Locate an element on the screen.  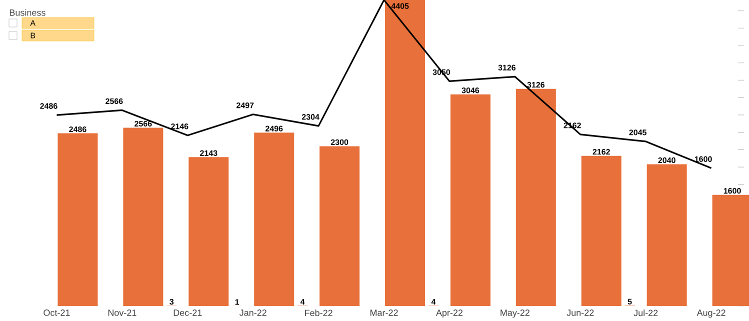
data-label: 2162 is located at coordinates (601, 151).